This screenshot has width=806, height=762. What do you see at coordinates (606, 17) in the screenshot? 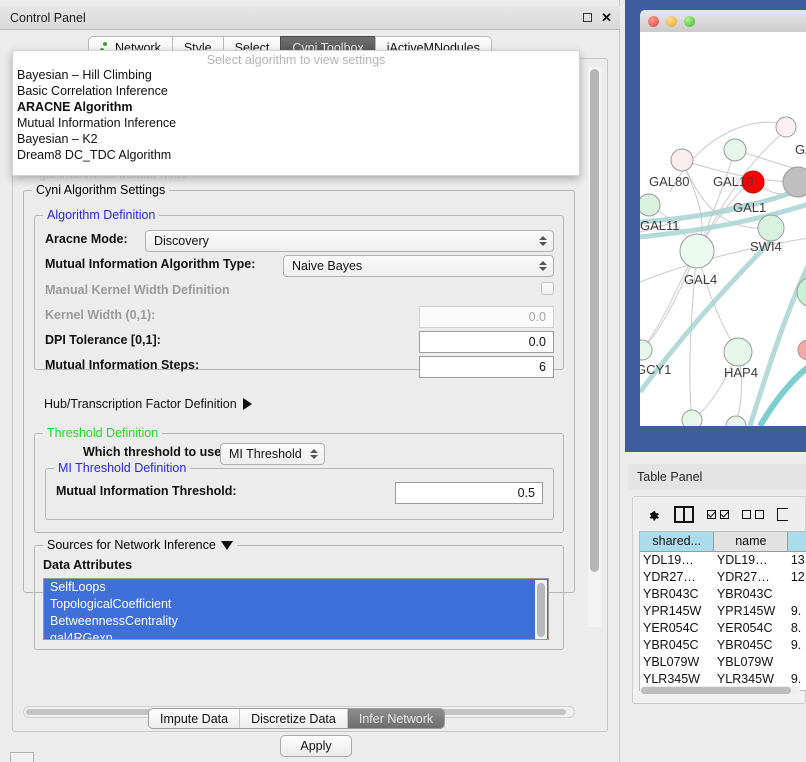
I see `close-icon: ✕` at bounding box center [606, 17].